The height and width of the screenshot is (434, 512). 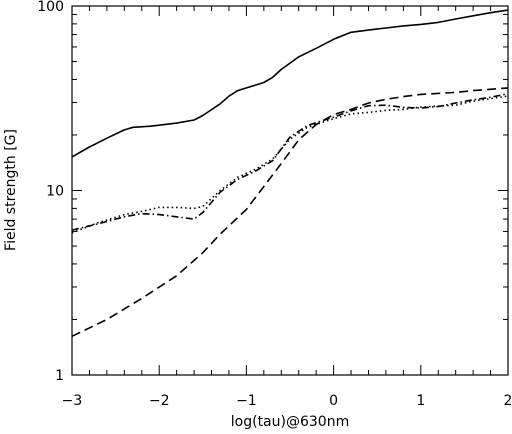 I want to click on x-tick-label: 2, so click(x=508, y=401).